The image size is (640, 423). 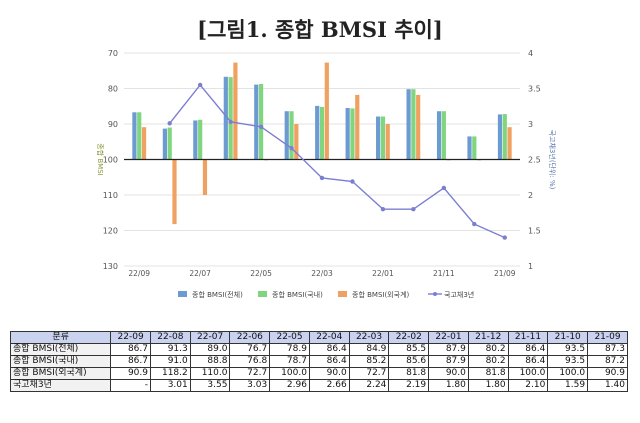 I want to click on table-column-header: 22-03, so click(x=369, y=337).